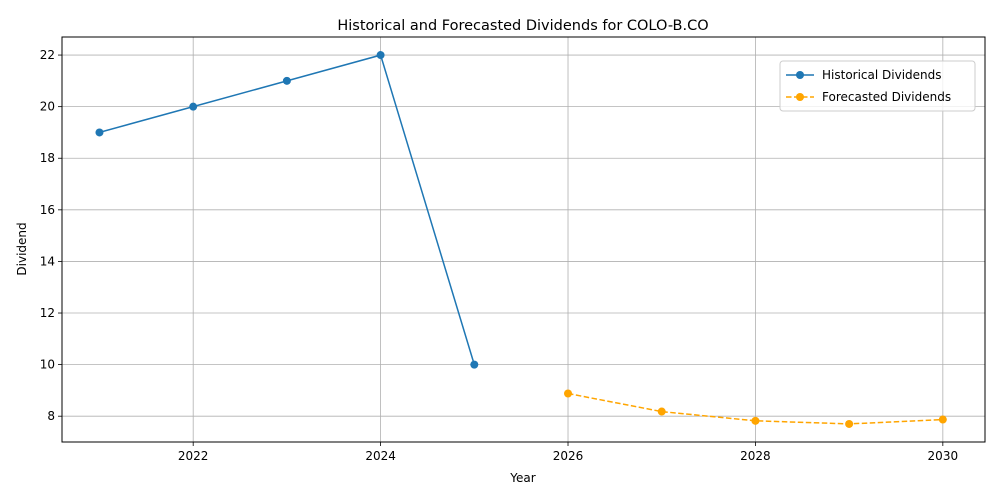  Describe the element at coordinates (47, 313) in the screenshot. I see `y-tick-label: 12` at that location.